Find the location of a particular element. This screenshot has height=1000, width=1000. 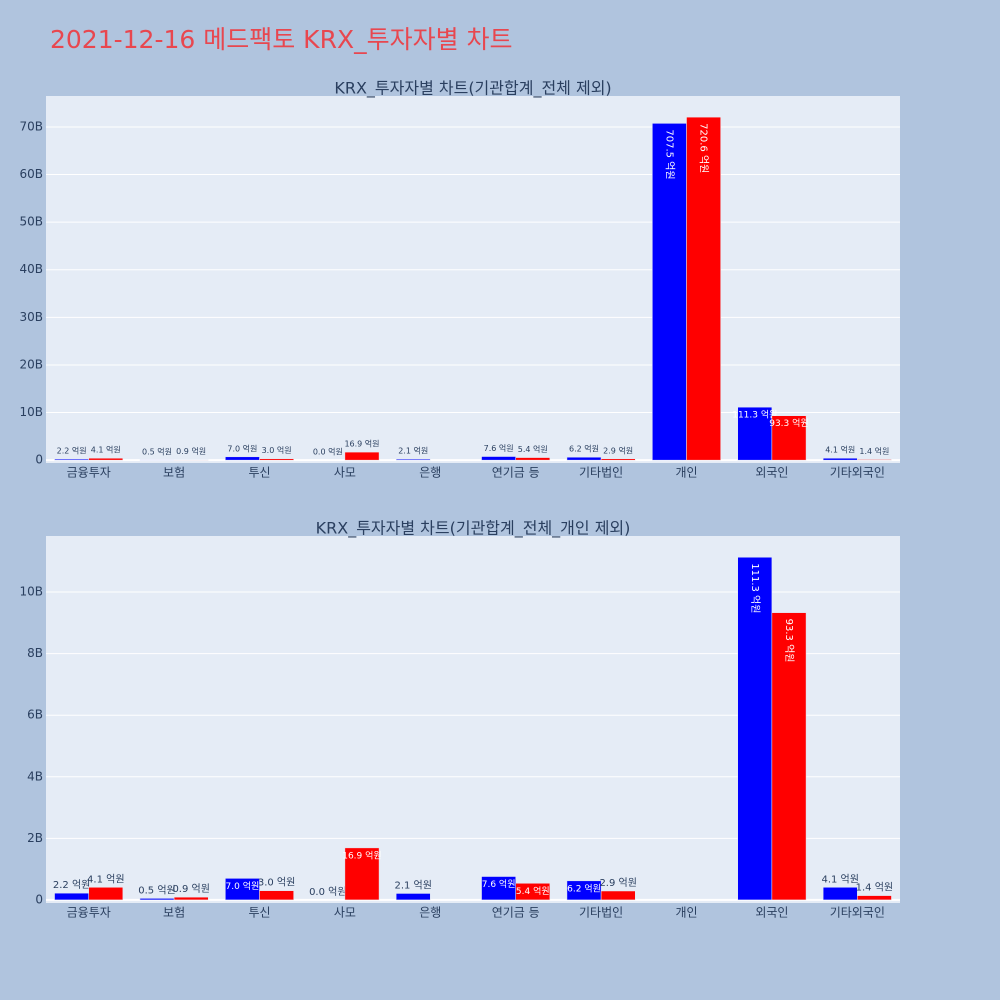

data-label: 720.6 억원 is located at coordinates (704, 148).